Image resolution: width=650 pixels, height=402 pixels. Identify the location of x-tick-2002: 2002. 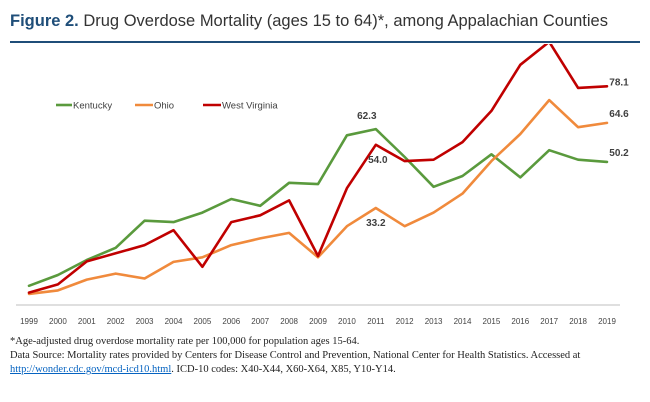
(116, 321).